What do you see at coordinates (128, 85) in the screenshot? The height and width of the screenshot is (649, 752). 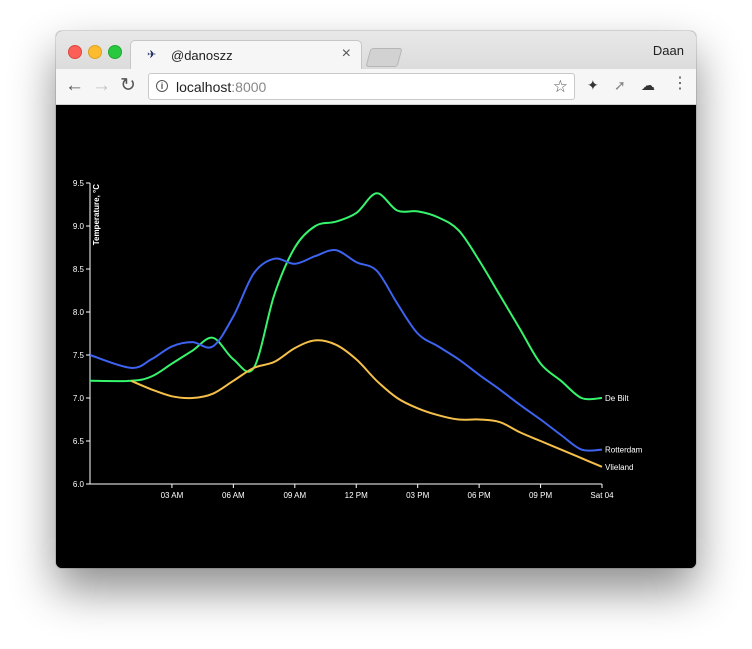 I see `reload-icon: ↻` at bounding box center [128, 85].